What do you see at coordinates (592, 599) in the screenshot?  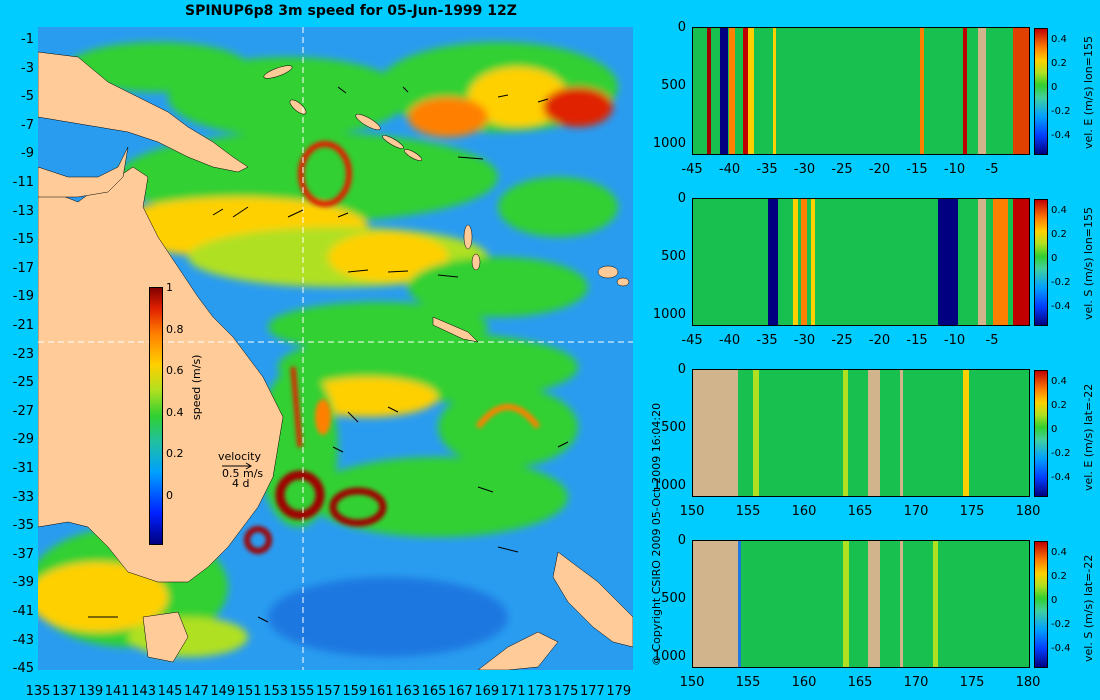 I see `new-zealand-land` at bounding box center [592, 599].